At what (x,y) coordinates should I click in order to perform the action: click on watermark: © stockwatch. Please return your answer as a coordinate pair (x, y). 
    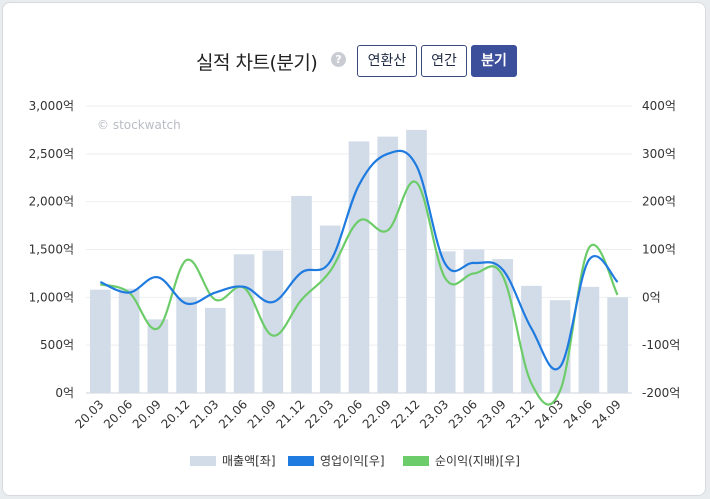
    Looking at the image, I should click on (139, 125).